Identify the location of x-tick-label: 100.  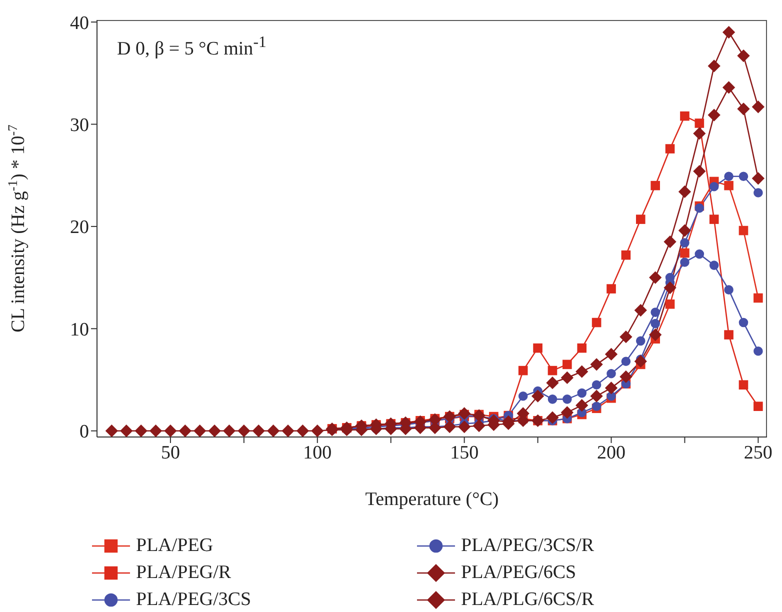
(317, 453).